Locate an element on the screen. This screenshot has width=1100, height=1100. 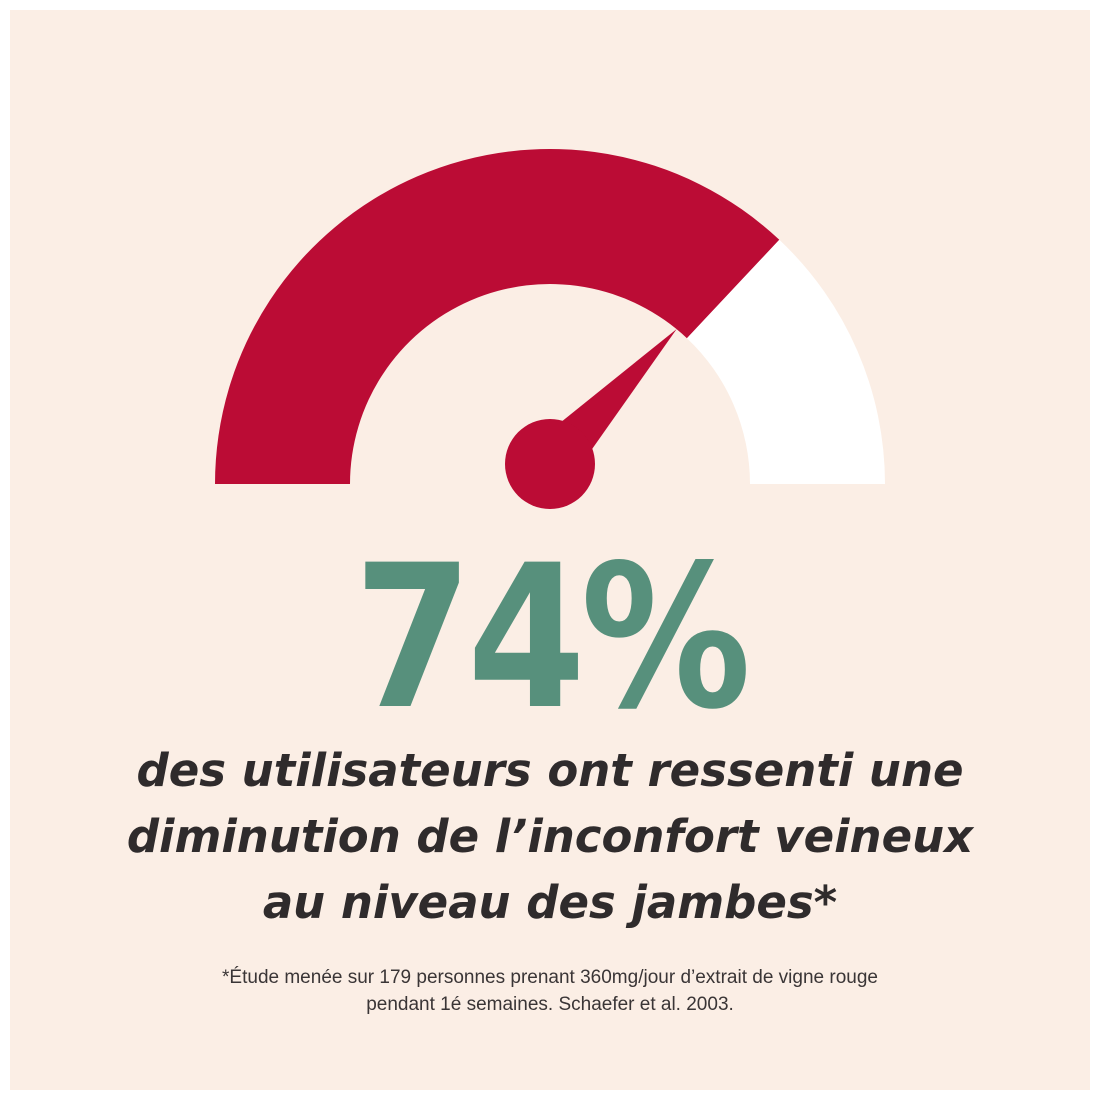
headline-line-1: des utilisateurs ont ressenti une is located at coordinates (550, 770).